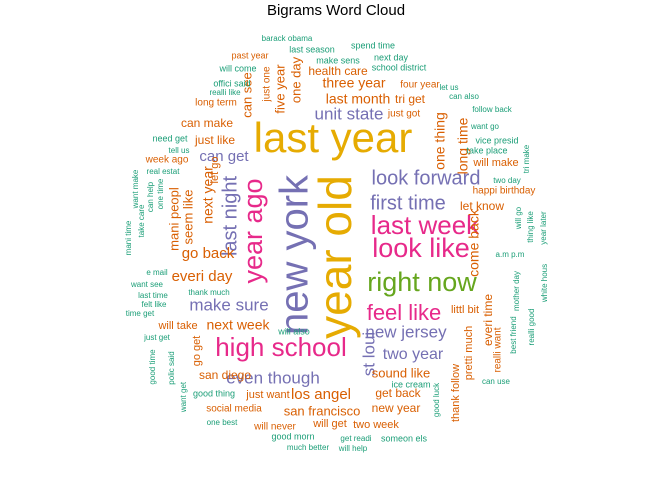 The height and width of the screenshot is (480, 672). I want to click on word-everi-day: everi day, so click(202, 276).